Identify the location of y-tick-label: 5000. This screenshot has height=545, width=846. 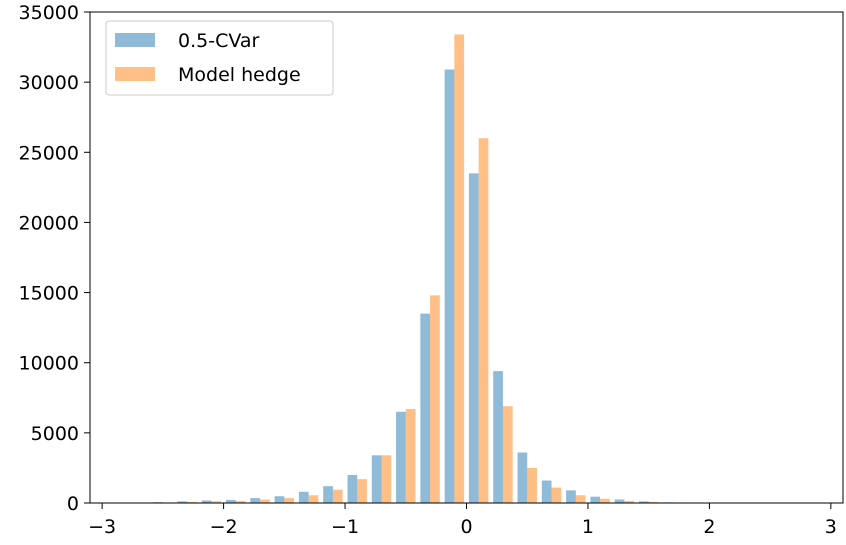
(55, 434).